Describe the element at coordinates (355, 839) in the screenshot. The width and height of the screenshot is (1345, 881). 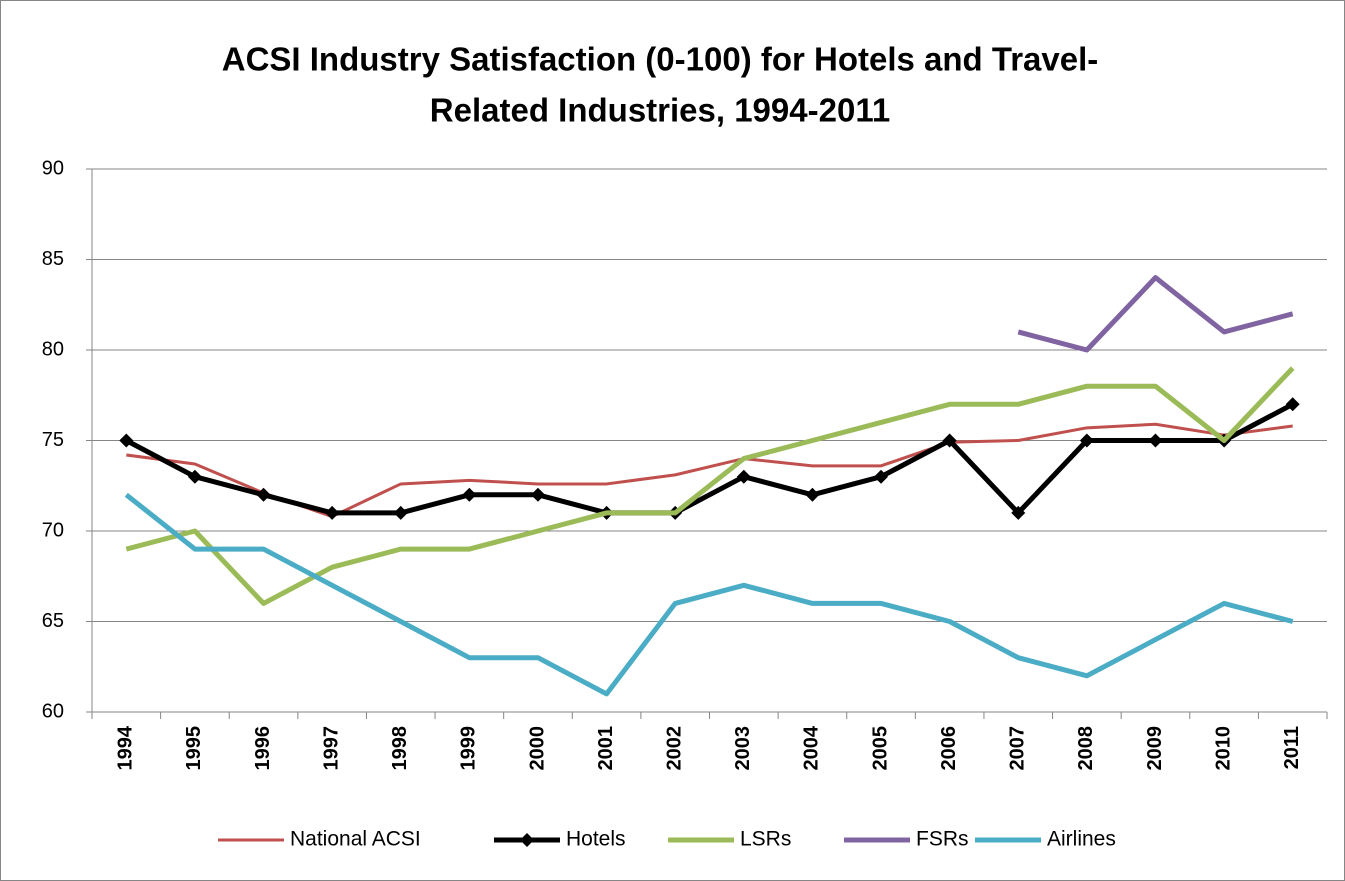
I see `legend-label: National ACSI` at that location.